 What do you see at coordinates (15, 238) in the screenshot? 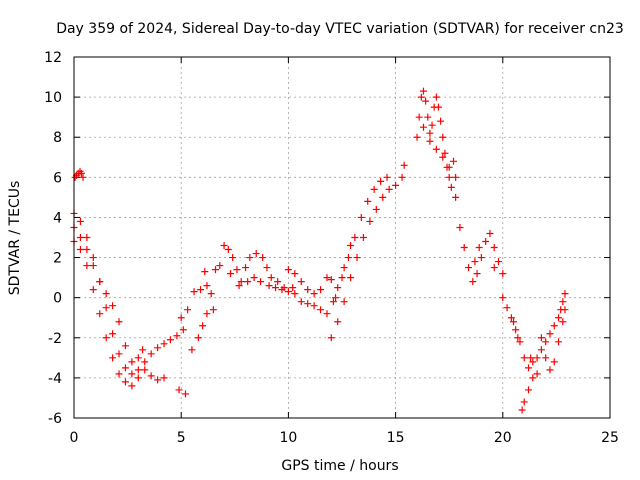
I see `y-axis-label: SDTVAR / TECUs` at bounding box center [15, 238].